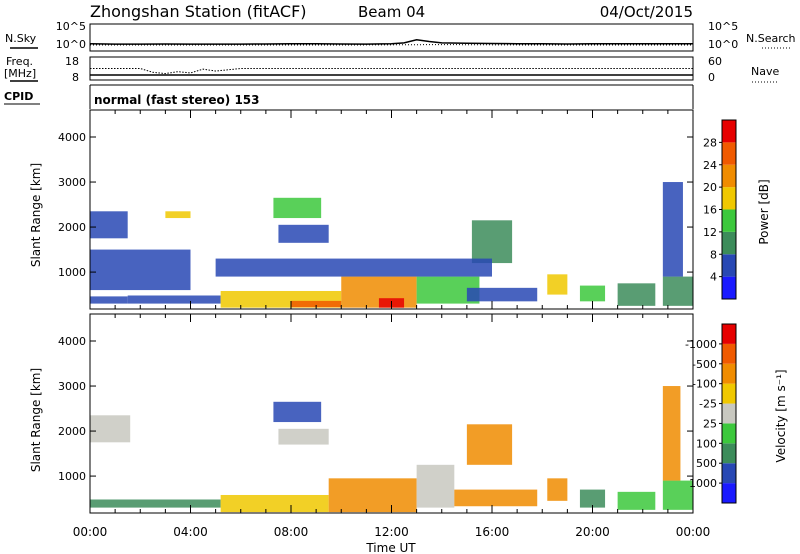 The image size is (800, 554). What do you see at coordinates (711, 413) in the screenshot?
I see `velocity-colorbar: 1000 500 100 25 -25 -100 -500 -1000` at bounding box center [711, 413].